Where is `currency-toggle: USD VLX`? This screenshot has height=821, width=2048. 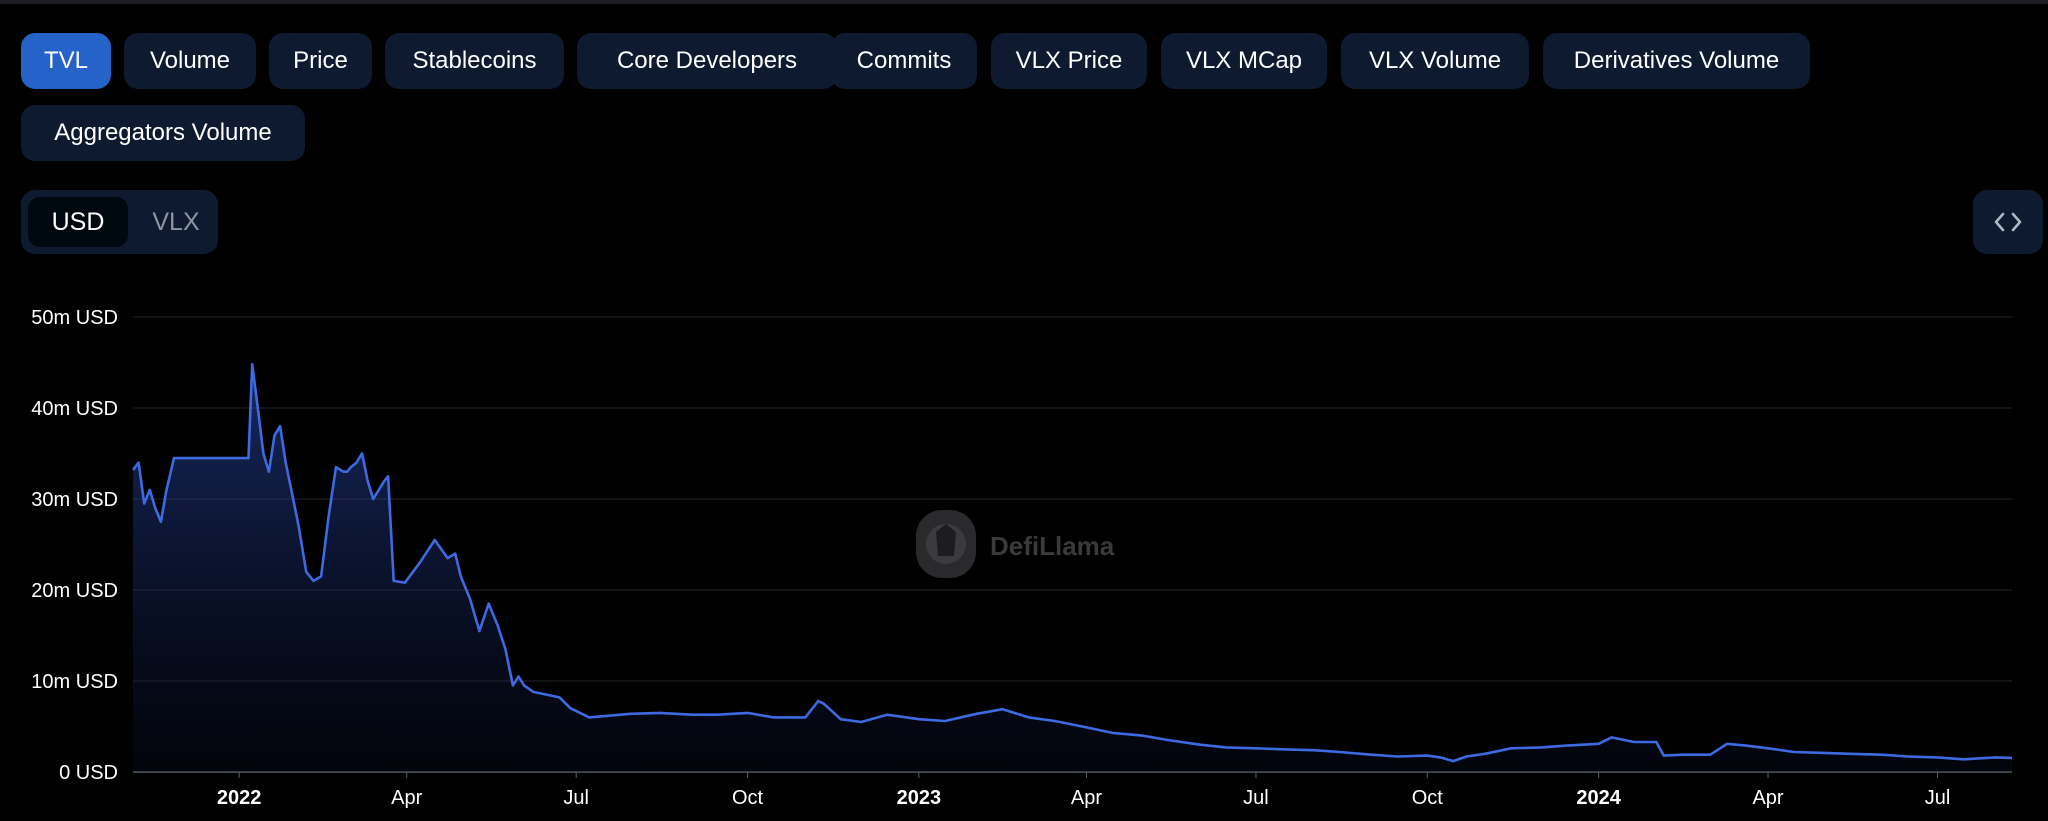 currency-toggle: USD VLX is located at coordinates (119, 222).